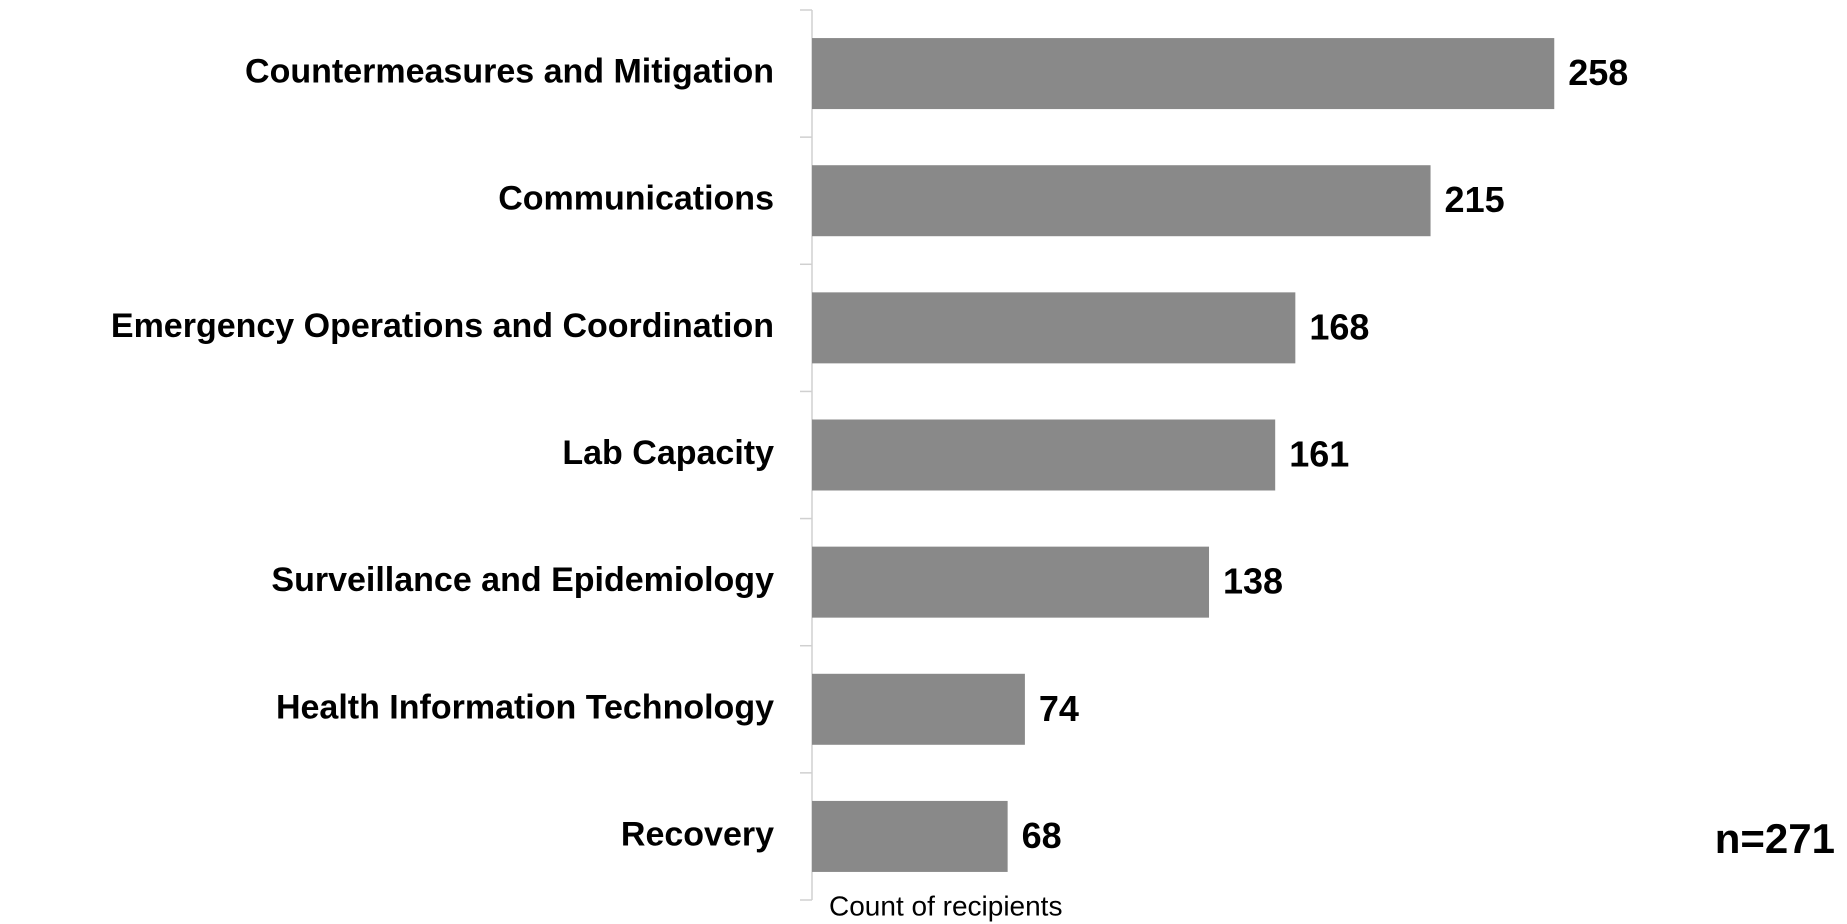 The height and width of the screenshot is (924, 1847). Describe the element at coordinates (1339, 326) in the screenshot. I see `value-label: 168` at that location.